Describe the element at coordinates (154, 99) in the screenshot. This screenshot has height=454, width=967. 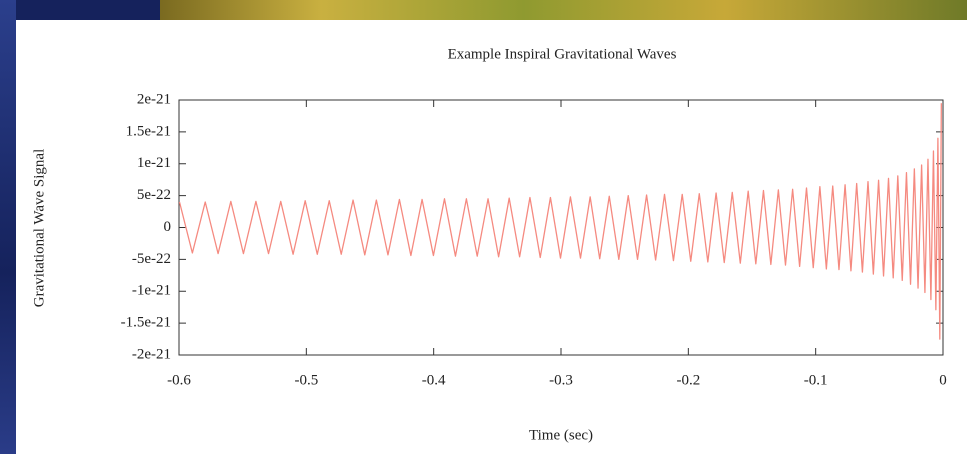
I see `y-tick-label: 2e-21` at that location.